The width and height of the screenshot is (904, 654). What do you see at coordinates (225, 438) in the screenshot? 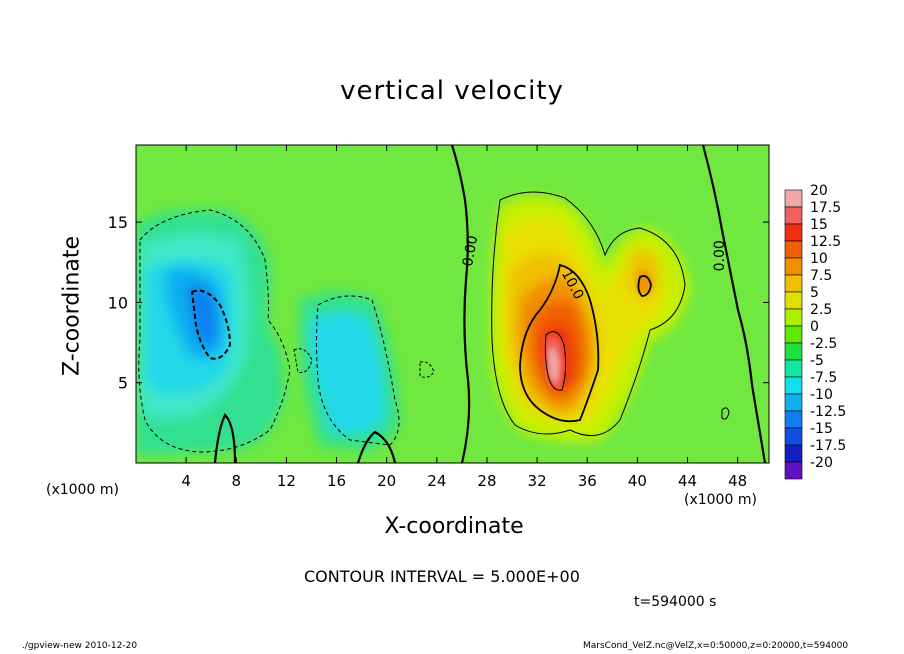
I see `zero-contour-bottom-left` at bounding box center [225, 438].